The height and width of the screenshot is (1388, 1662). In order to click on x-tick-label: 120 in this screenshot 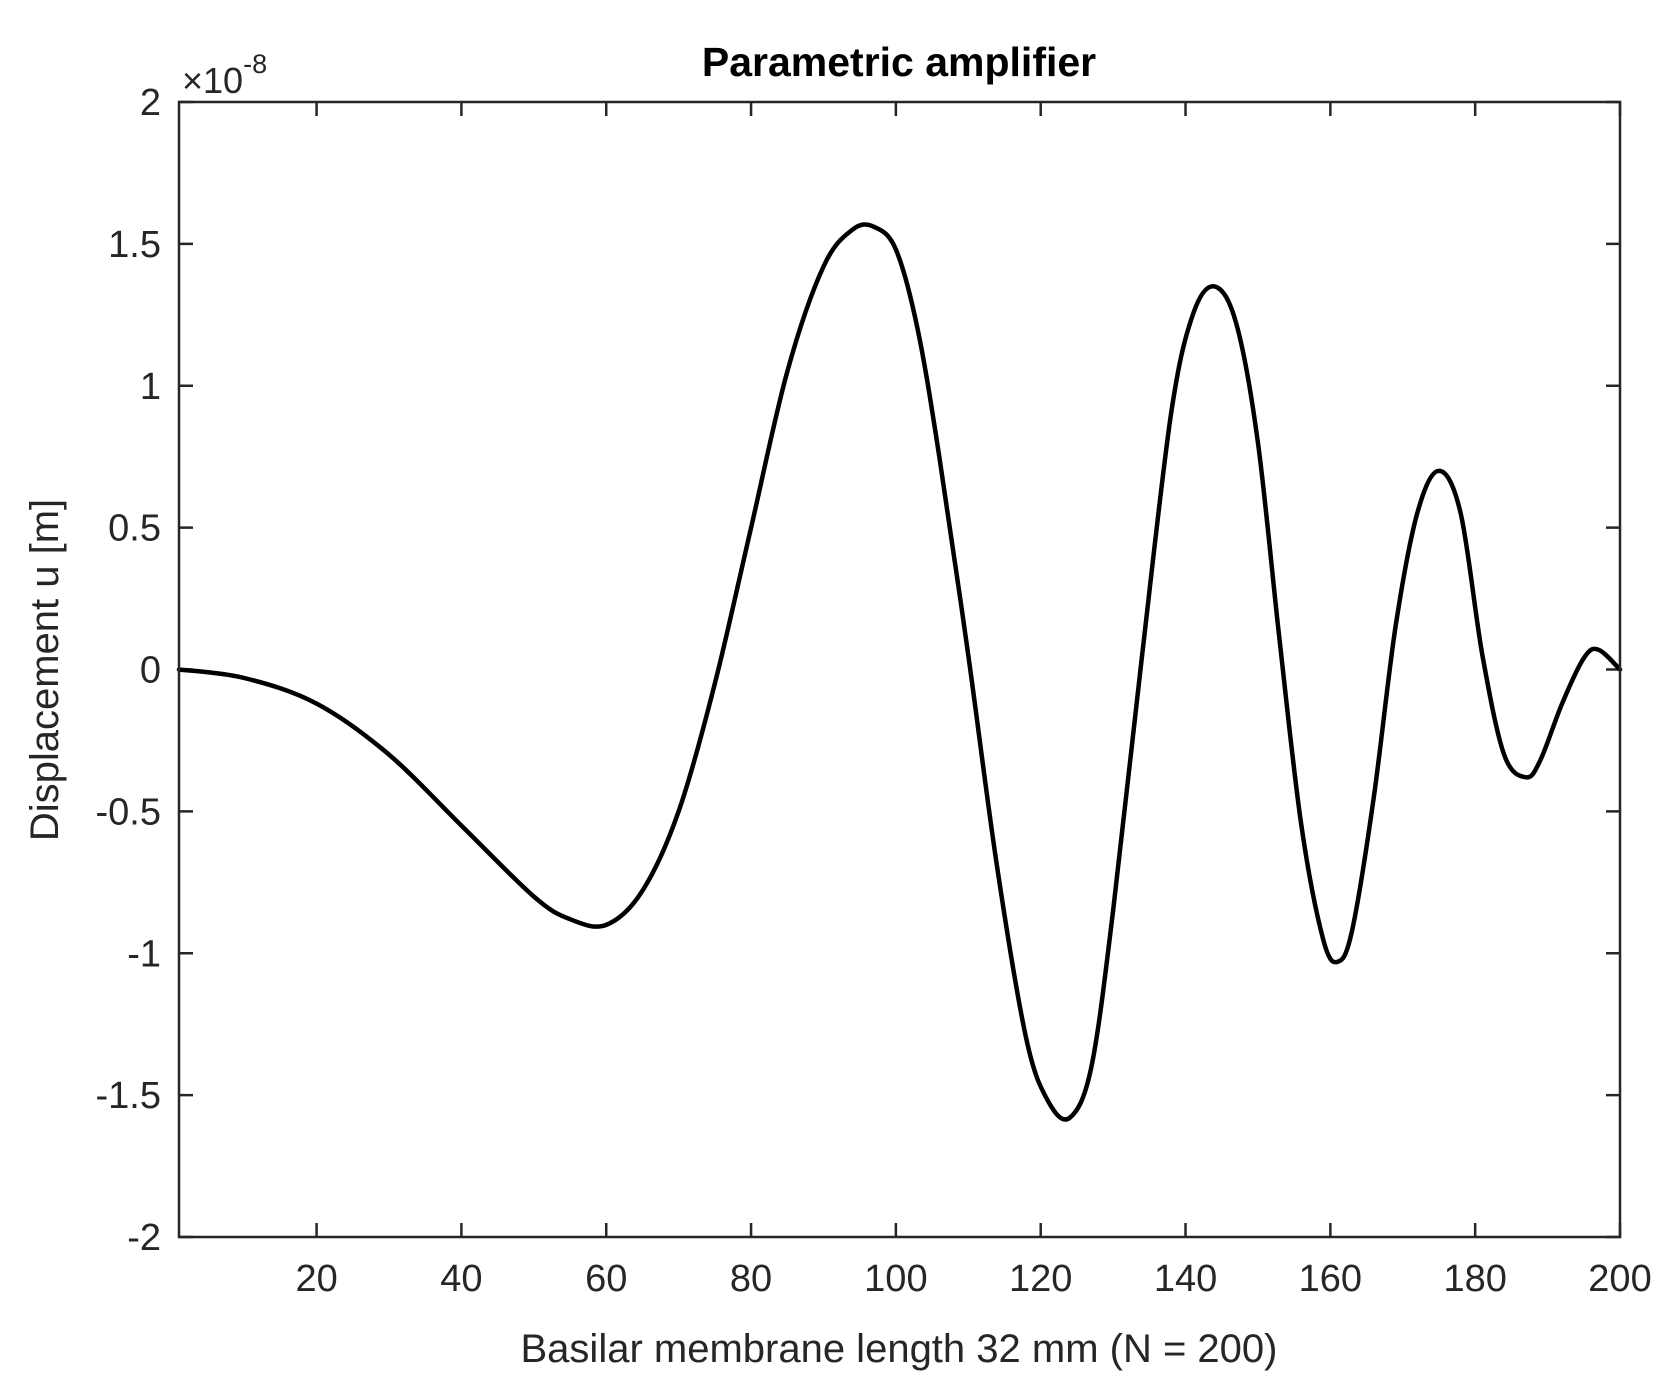, I will do `click(1040, 1279)`.